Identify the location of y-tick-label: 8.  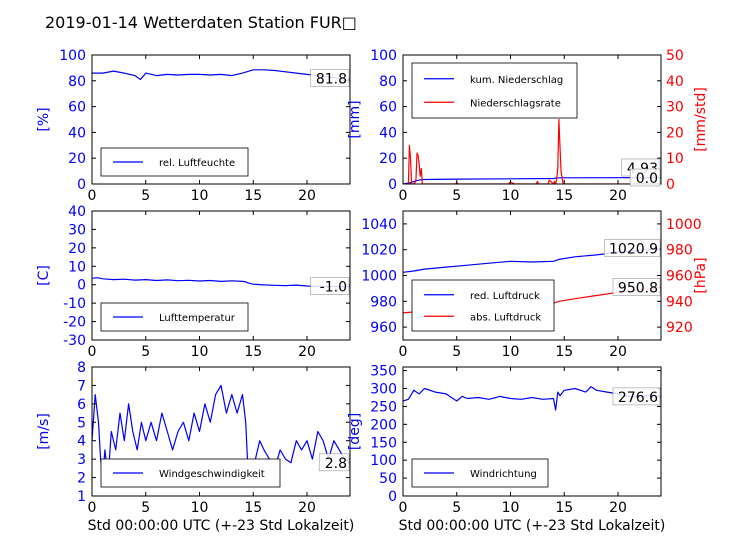
(81, 368).